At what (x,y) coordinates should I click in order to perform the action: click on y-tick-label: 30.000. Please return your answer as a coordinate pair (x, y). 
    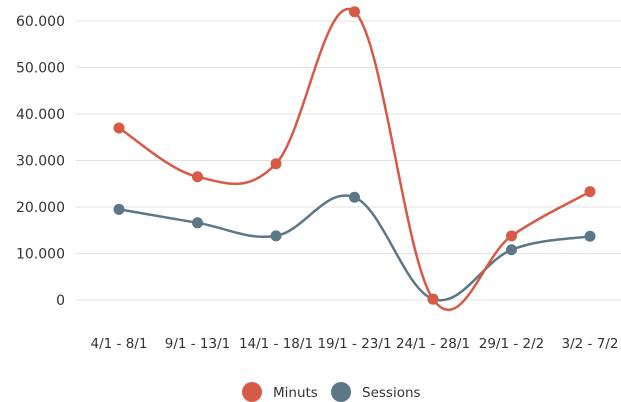
    Looking at the image, I should click on (40, 162).